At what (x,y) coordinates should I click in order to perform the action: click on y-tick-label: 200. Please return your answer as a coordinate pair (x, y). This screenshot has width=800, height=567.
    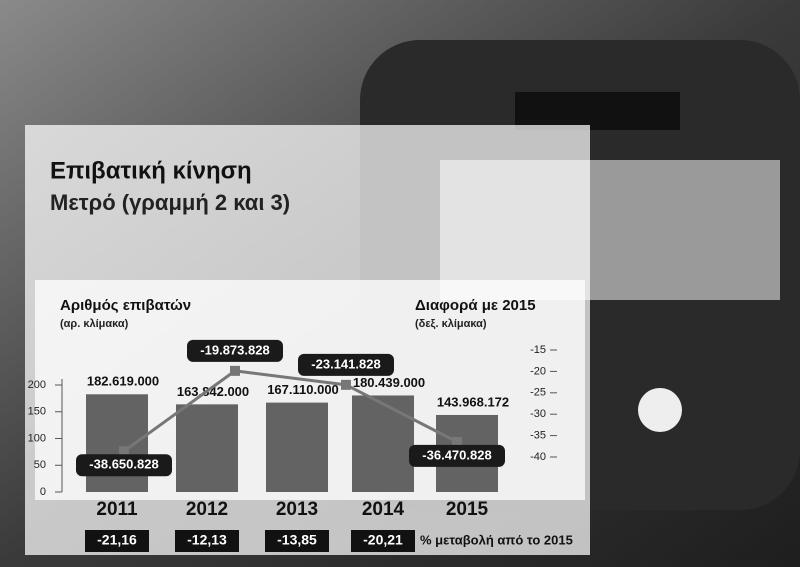
    Looking at the image, I should click on (37, 385).